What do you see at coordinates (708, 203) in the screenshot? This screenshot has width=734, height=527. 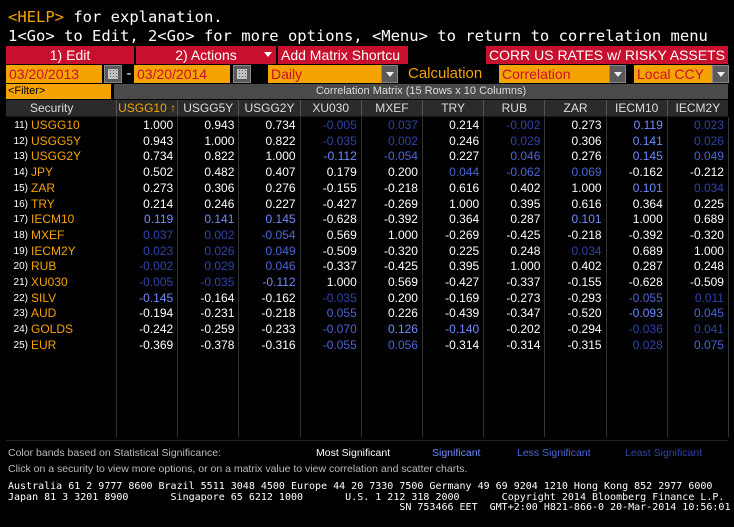 I see `correlation-cell: 0.225` at bounding box center [708, 203].